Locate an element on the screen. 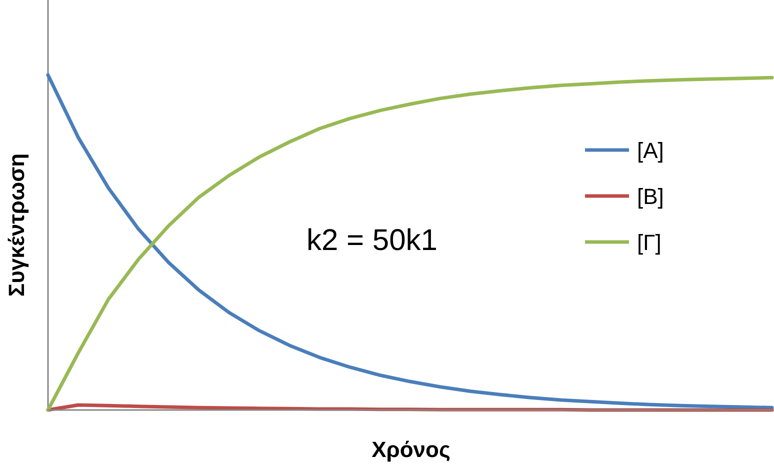 The width and height of the screenshot is (774, 469). legend-label: [Β] is located at coordinates (650, 196).